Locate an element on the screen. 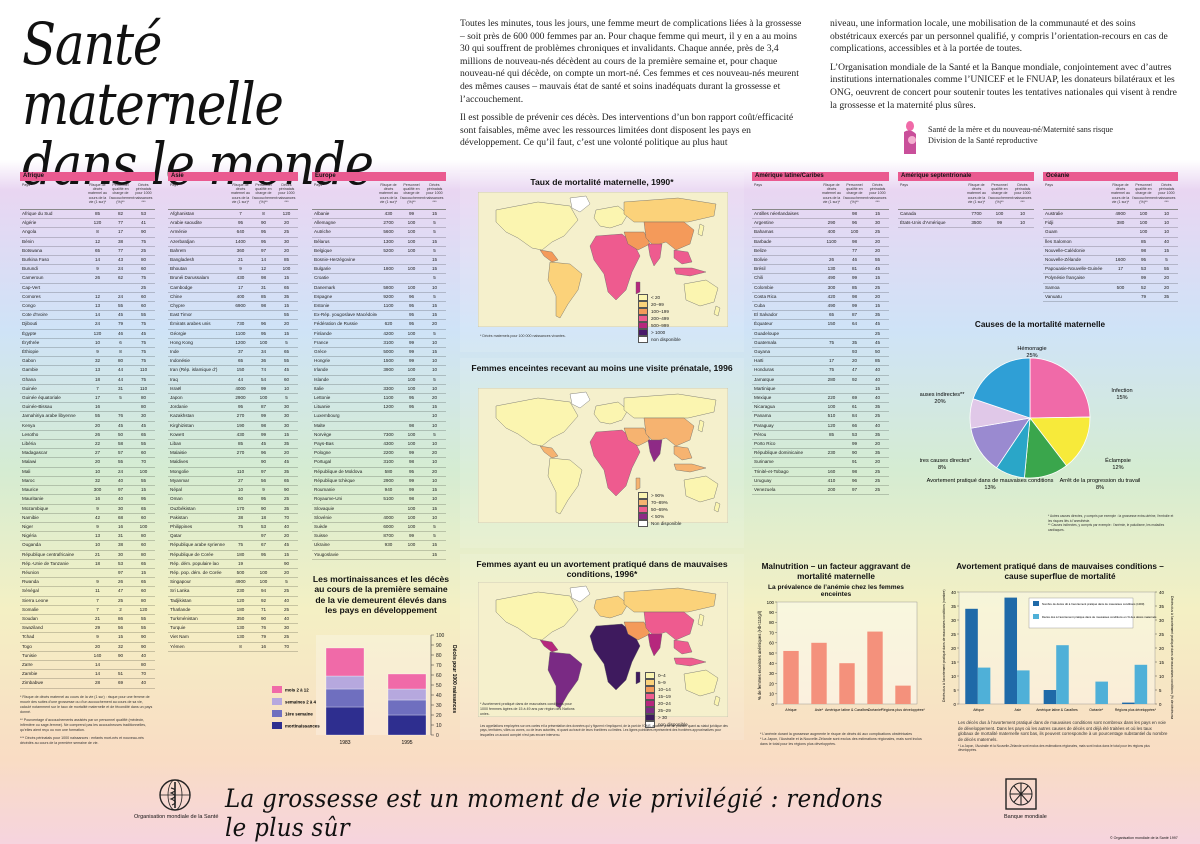  country-name: Allemagne is located at coordinates (325, 223).